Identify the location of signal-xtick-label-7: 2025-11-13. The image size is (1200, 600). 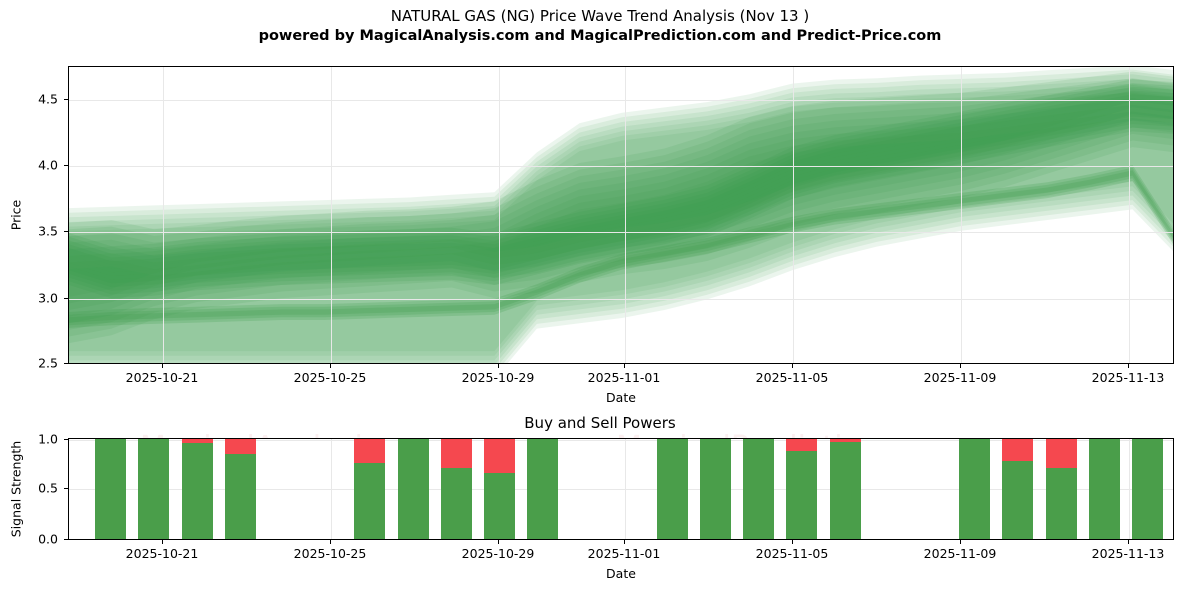
(1128, 553).